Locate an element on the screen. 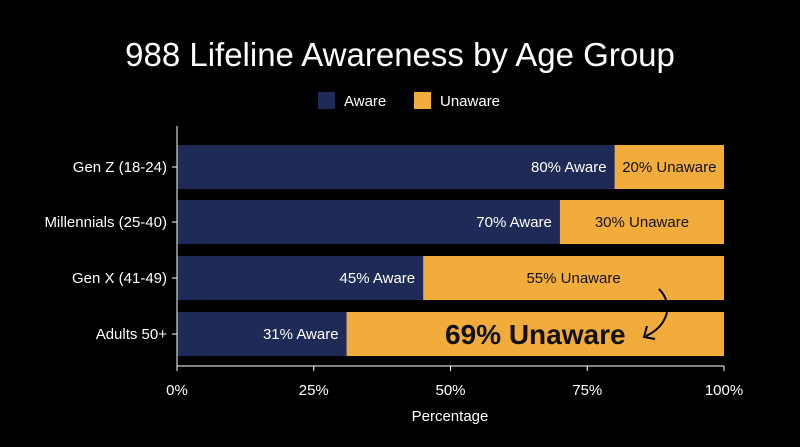 The image size is (800, 447). legend-label-unaware: Unaware is located at coordinates (470, 101).